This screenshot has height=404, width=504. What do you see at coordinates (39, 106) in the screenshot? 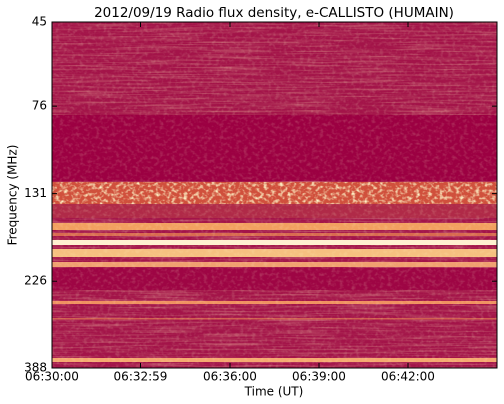
I see `y-tick-label: 76` at bounding box center [39, 106].